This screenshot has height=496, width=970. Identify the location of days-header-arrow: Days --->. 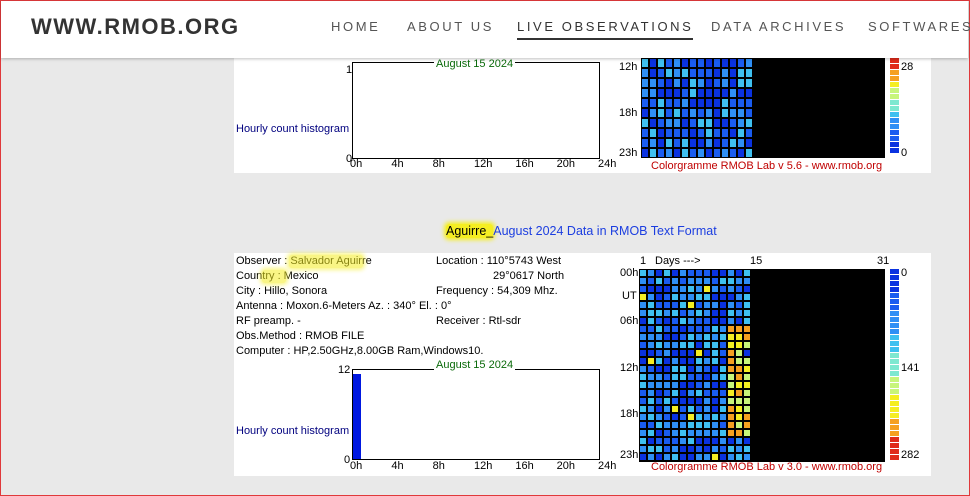
(678, 261).